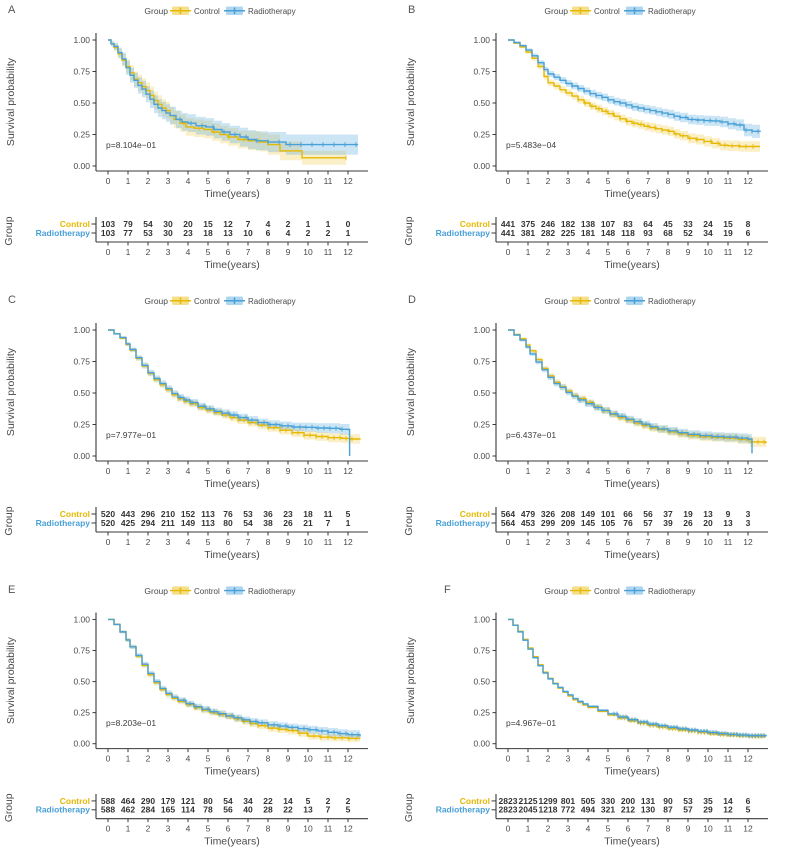 The width and height of the screenshot is (800, 866). I want to click on risk-count: 29, so click(708, 810).